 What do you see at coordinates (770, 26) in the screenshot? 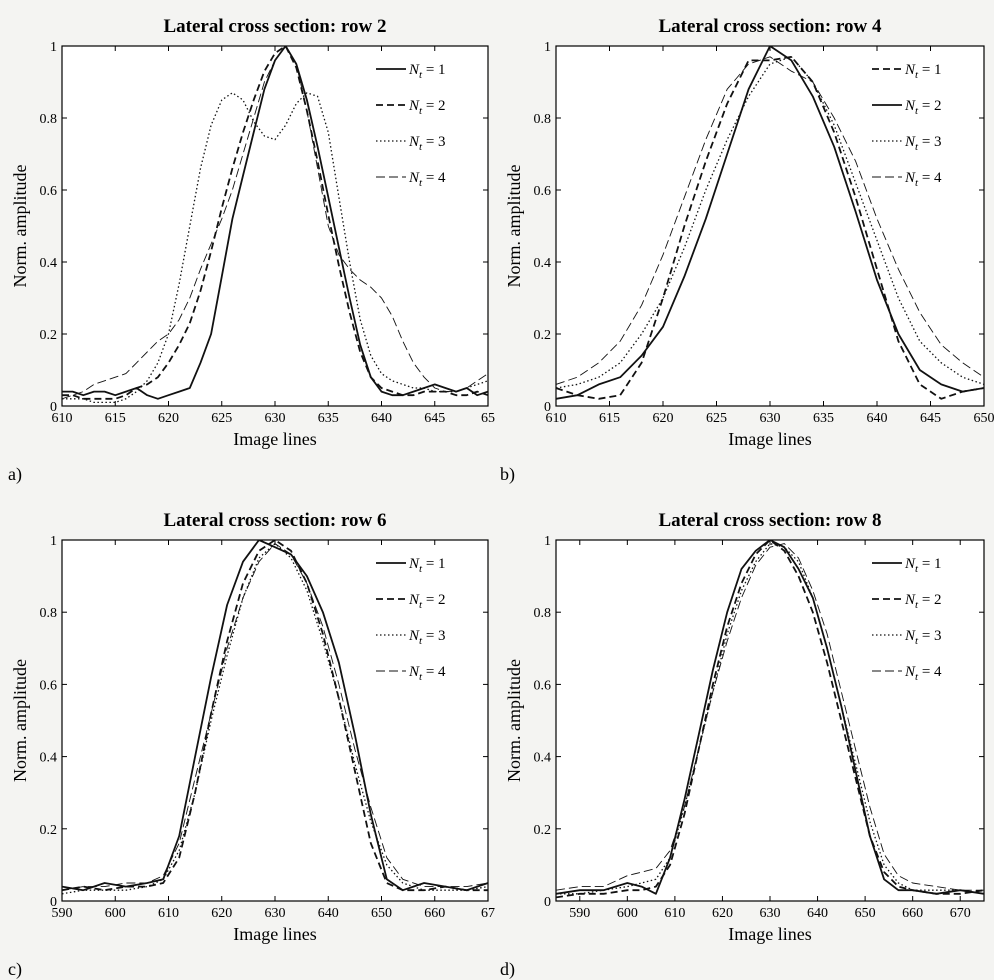
I see `chart-title: Lateral cross section: row 4` at bounding box center [770, 26].